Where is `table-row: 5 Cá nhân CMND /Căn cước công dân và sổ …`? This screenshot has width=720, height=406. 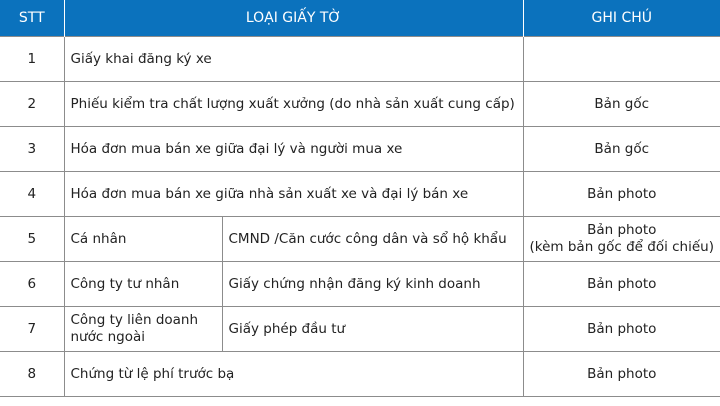 table-row: 5 Cá nhân CMND /Căn cước công dân và sổ … is located at coordinates (360, 239).